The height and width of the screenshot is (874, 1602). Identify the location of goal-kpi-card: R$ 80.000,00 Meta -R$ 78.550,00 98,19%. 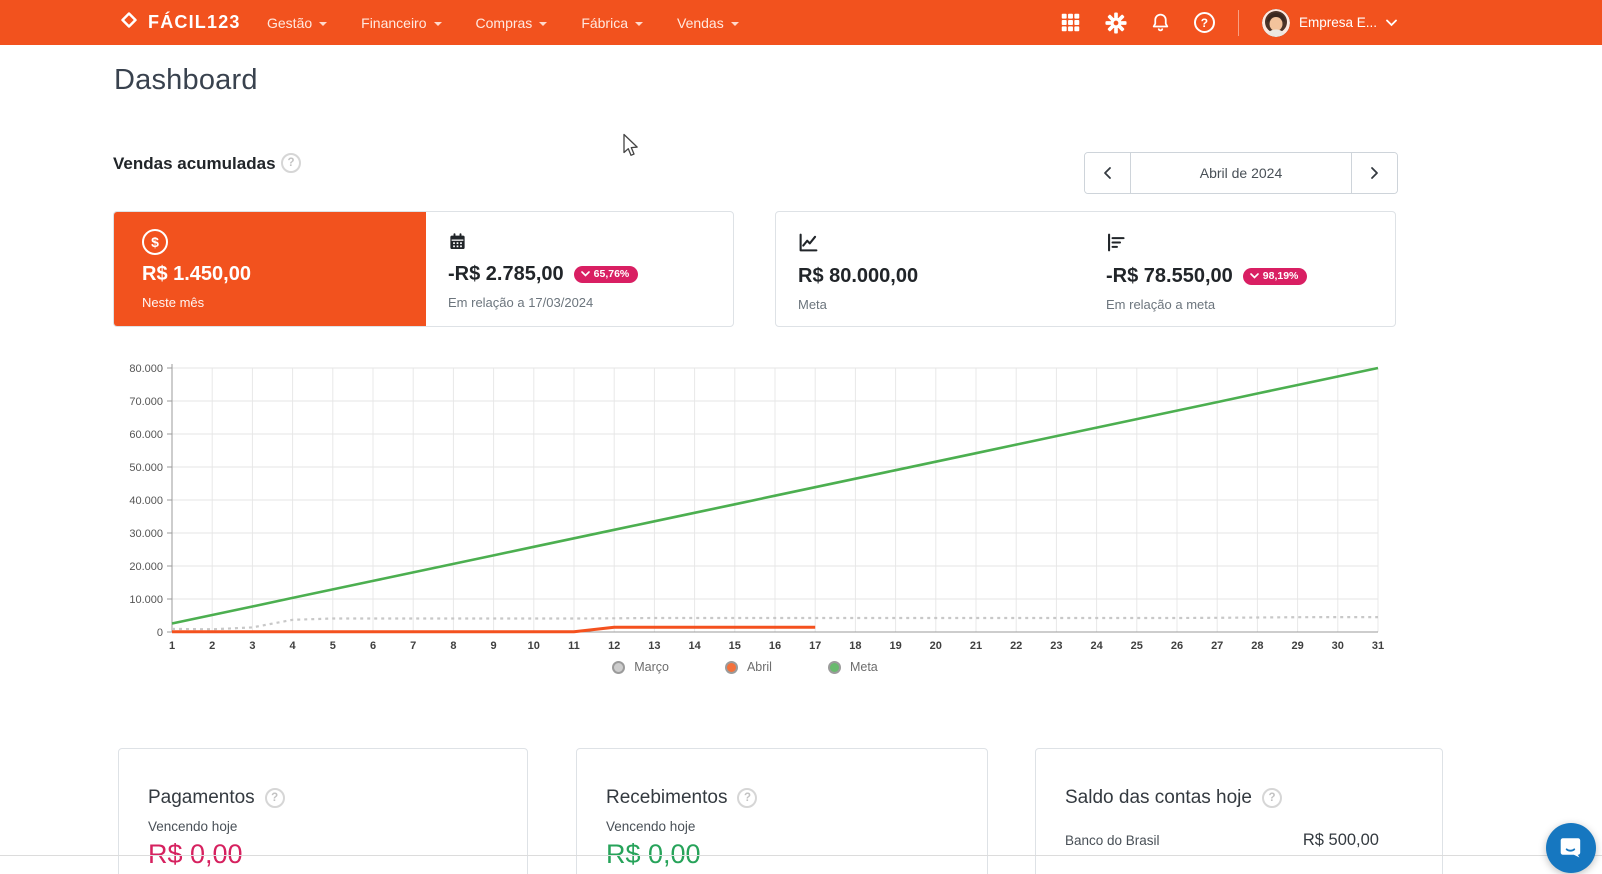
(1085, 269).